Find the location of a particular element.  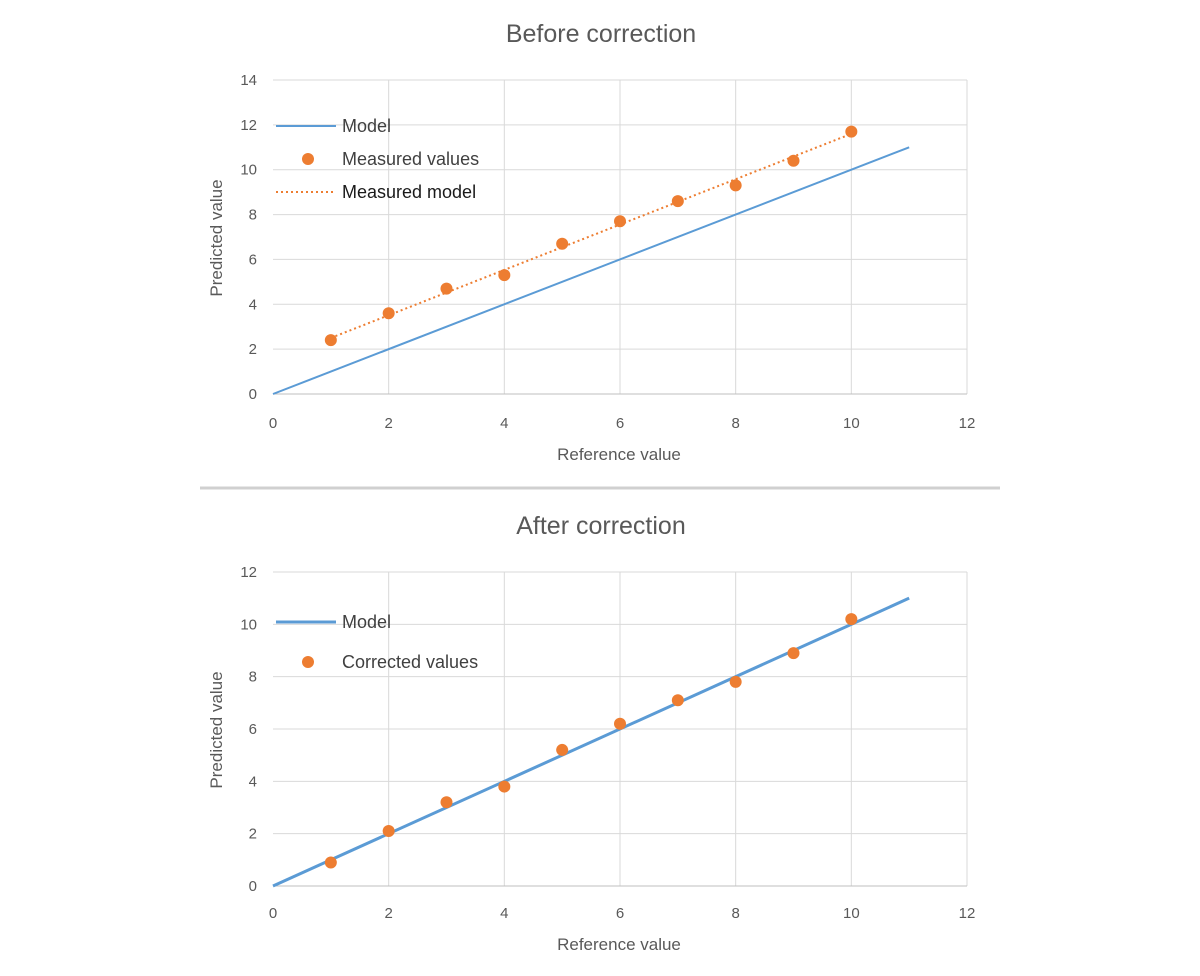

y-tick-label: 14 is located at coordinates (248, 80).